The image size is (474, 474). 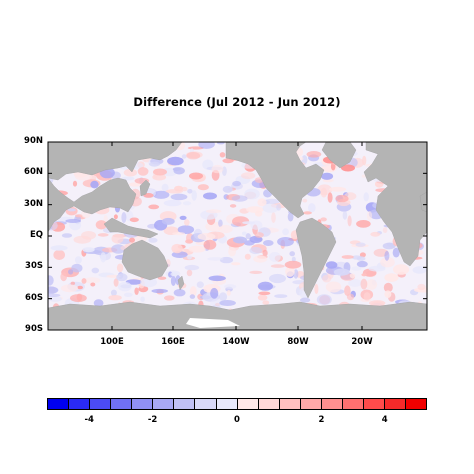 What do you see at coordinates (237, 420) in the screenshot?
I see `colorbar-tick-label: 0` at bounding box center [237, 420].